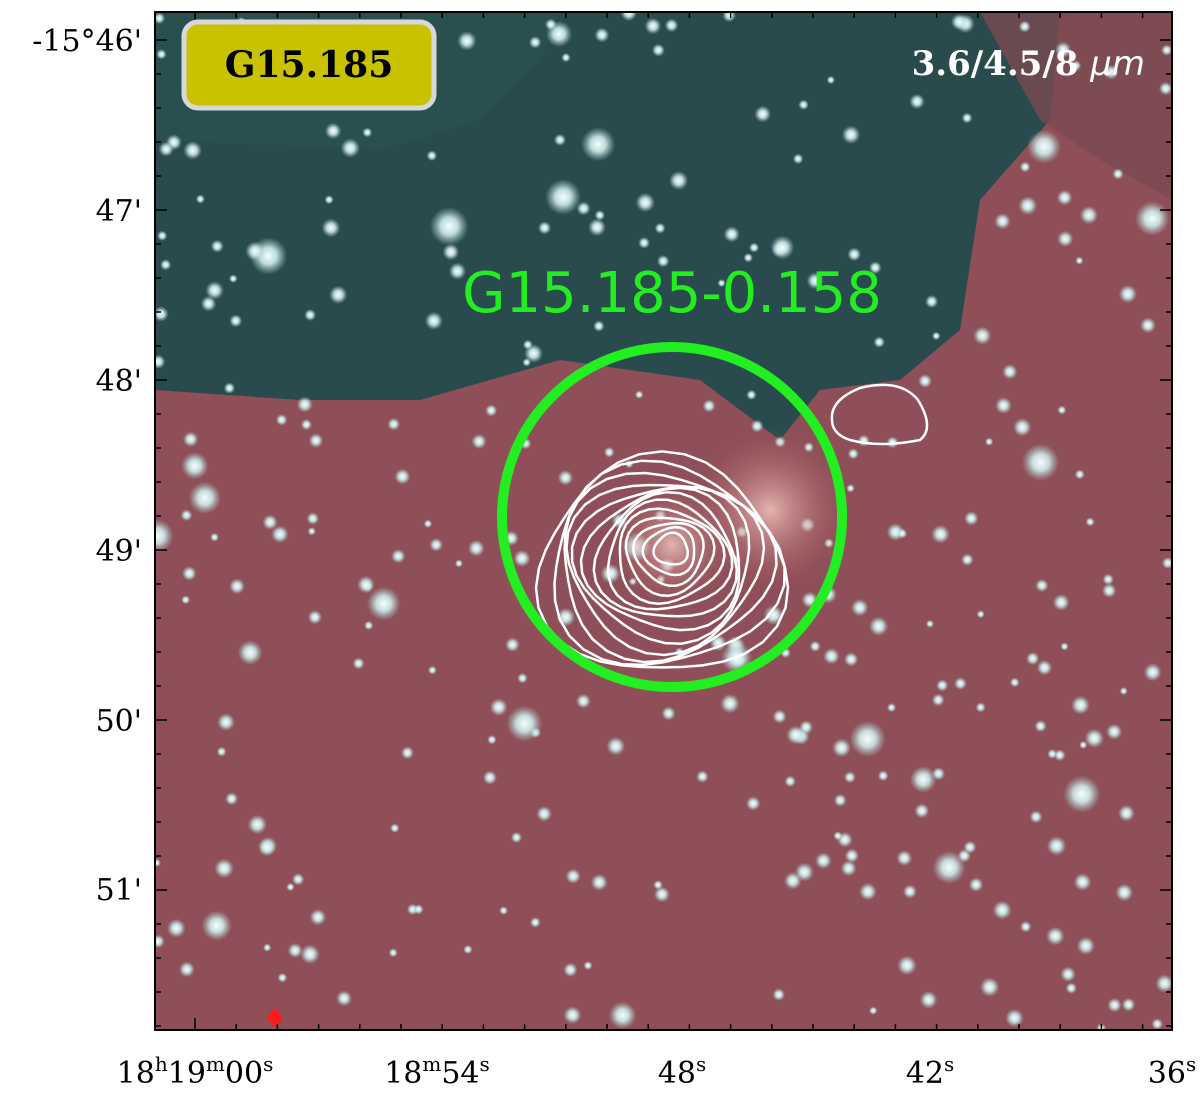 The width and height of the screenshot is (1200, 1096). What do you see at coordinates (930, 1071) in the screenshot?
I see `x-tick-label: 42s` at bounding box center [930, 1071].